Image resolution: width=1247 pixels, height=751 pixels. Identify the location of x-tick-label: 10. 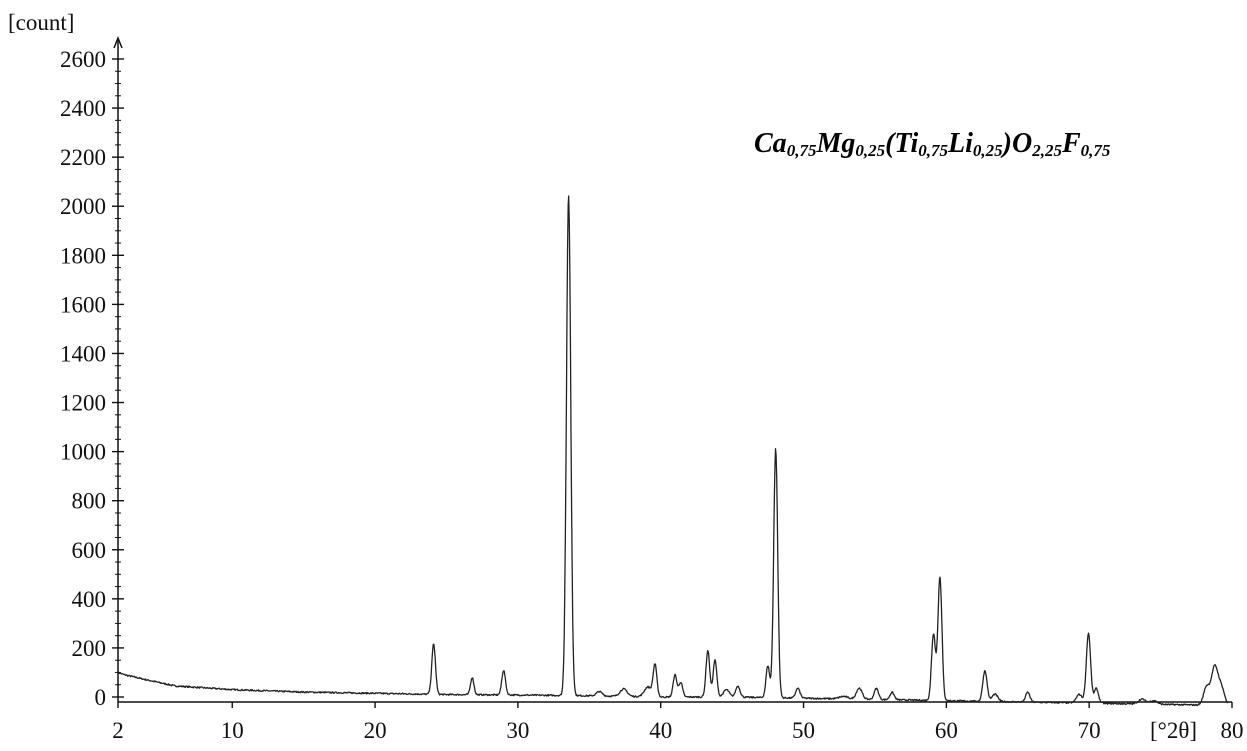
(232, 730).